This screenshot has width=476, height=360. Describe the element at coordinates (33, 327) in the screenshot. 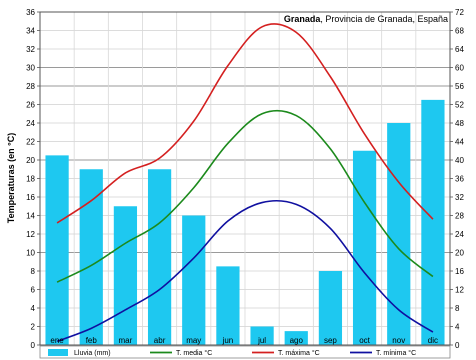

I see `y-tick-left-label: 2` at that location.